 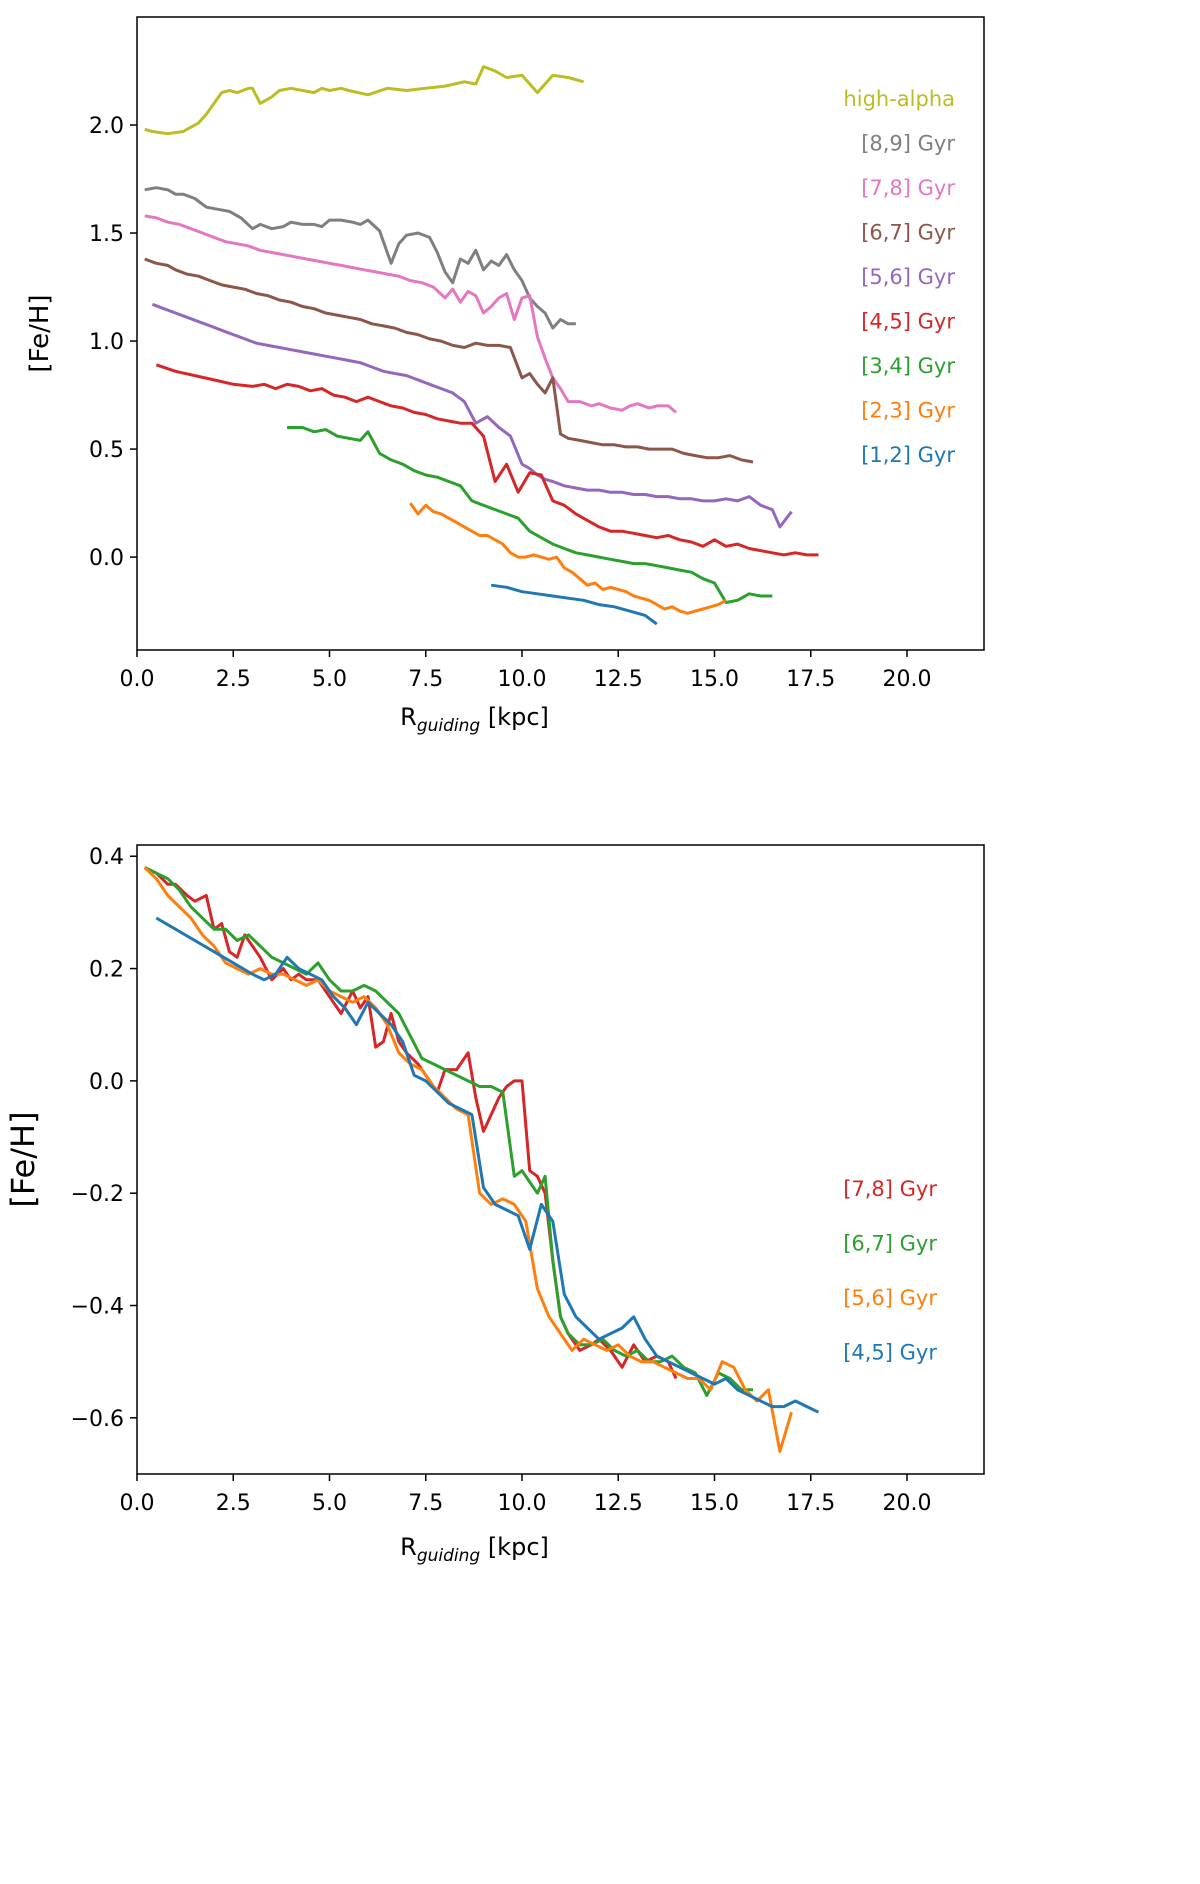 What do you see at coordinates (106, 857) in the screenshot?
I see `y-tick-label: 0.4` at bounding box center [106, 857].